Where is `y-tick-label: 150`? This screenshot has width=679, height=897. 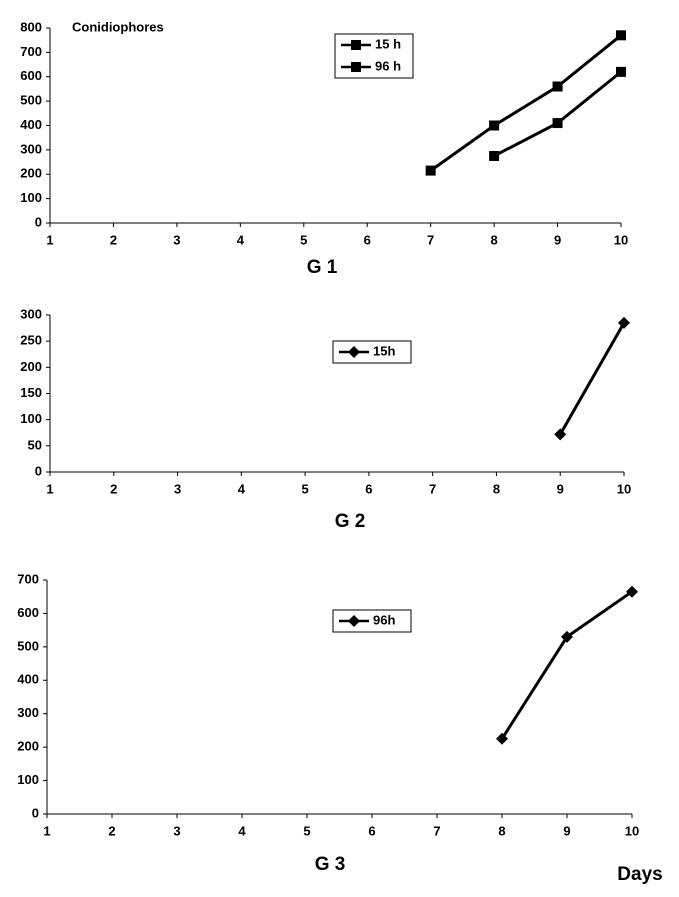 y-tick-label: 150 is located at coordinates (31, 392).